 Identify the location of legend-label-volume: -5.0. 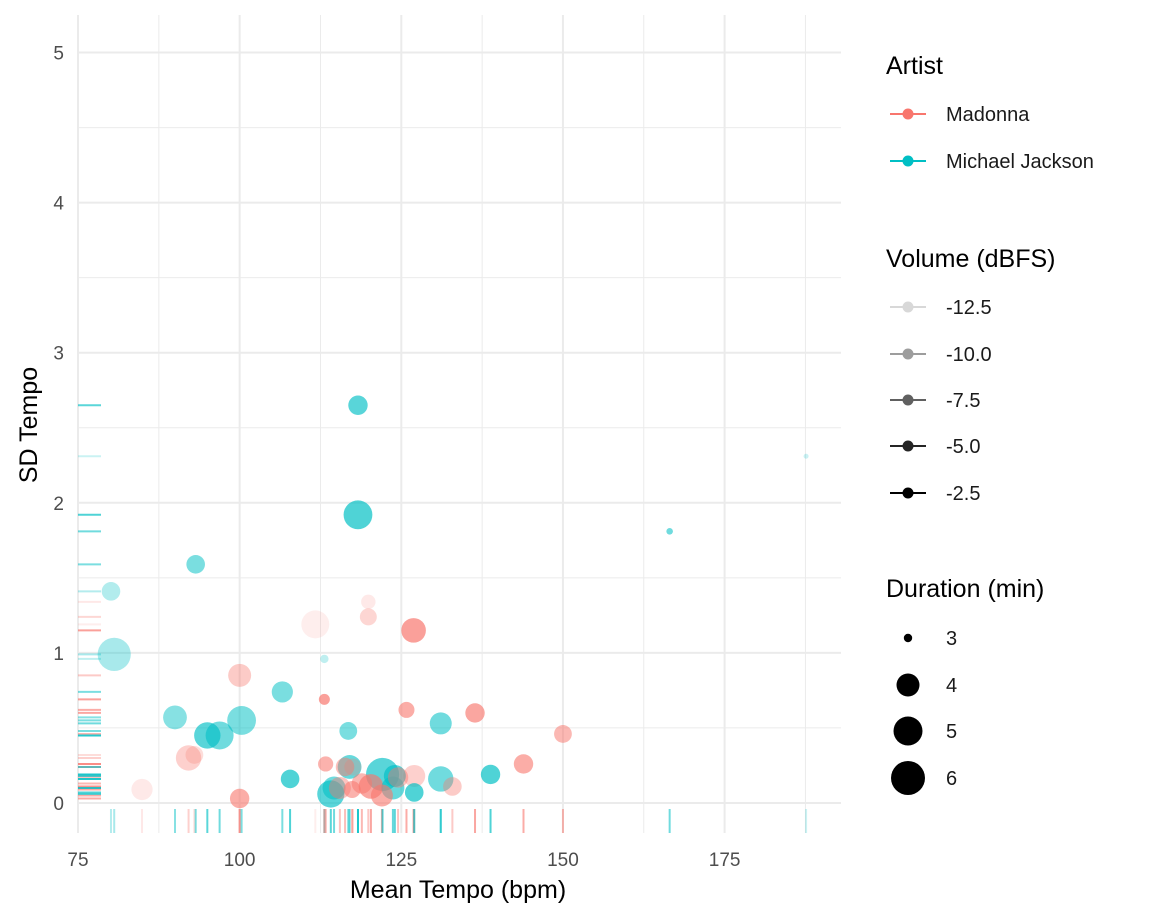
(963, 447).